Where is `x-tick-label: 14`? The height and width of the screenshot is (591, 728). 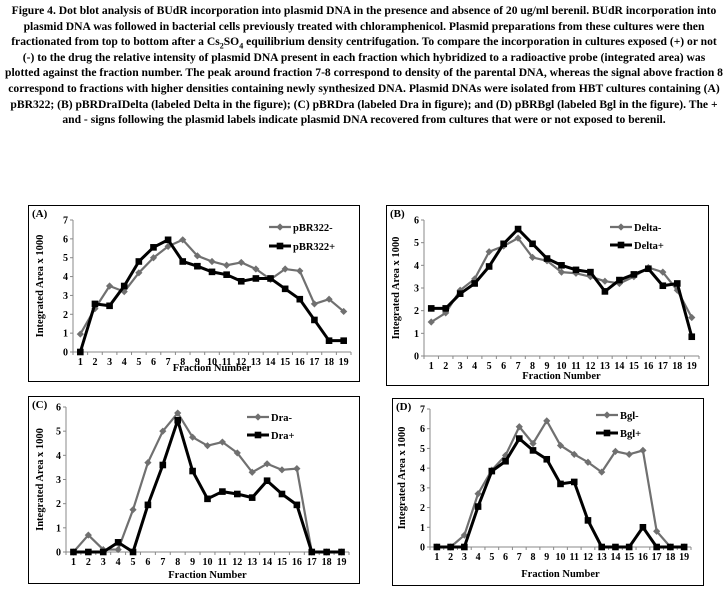 x-tick-label: 14 is located at coordinates (267, 562).